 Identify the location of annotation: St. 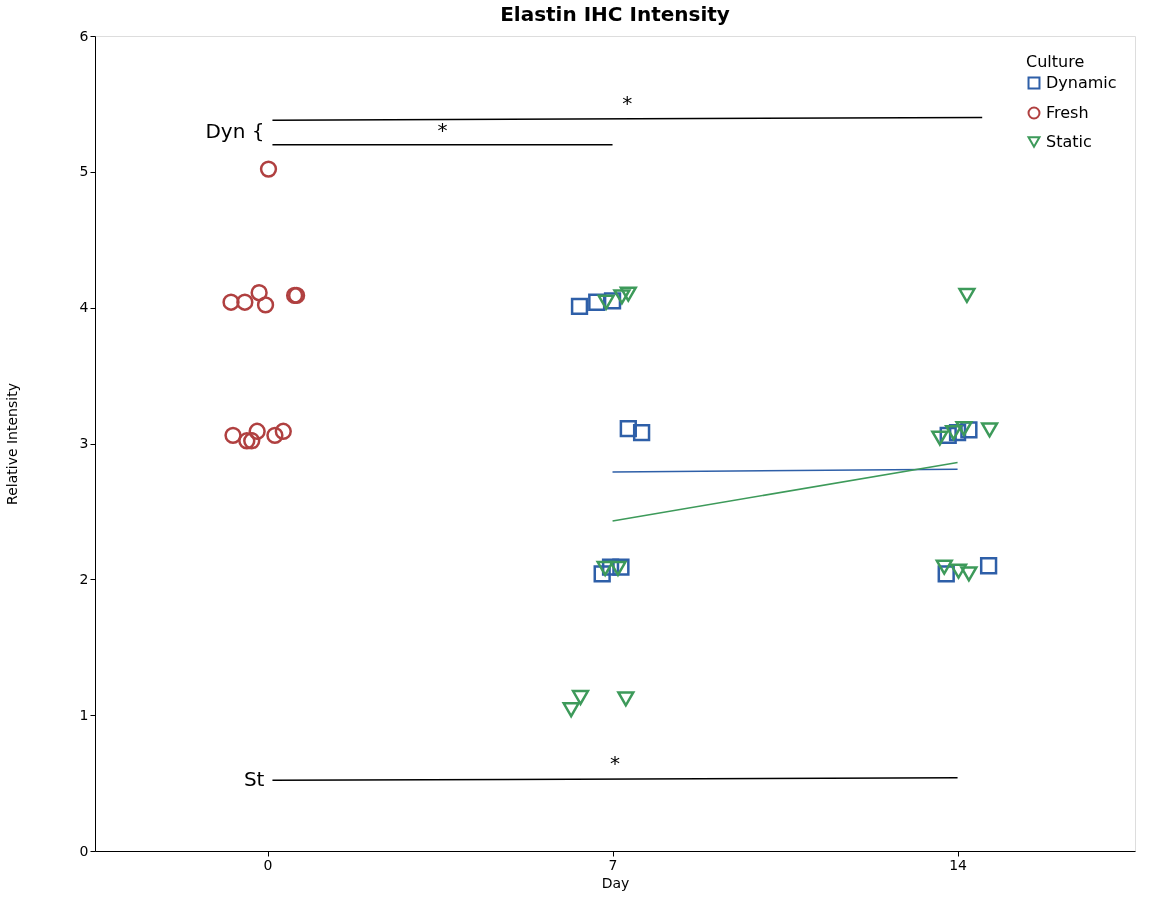
(254, 779).